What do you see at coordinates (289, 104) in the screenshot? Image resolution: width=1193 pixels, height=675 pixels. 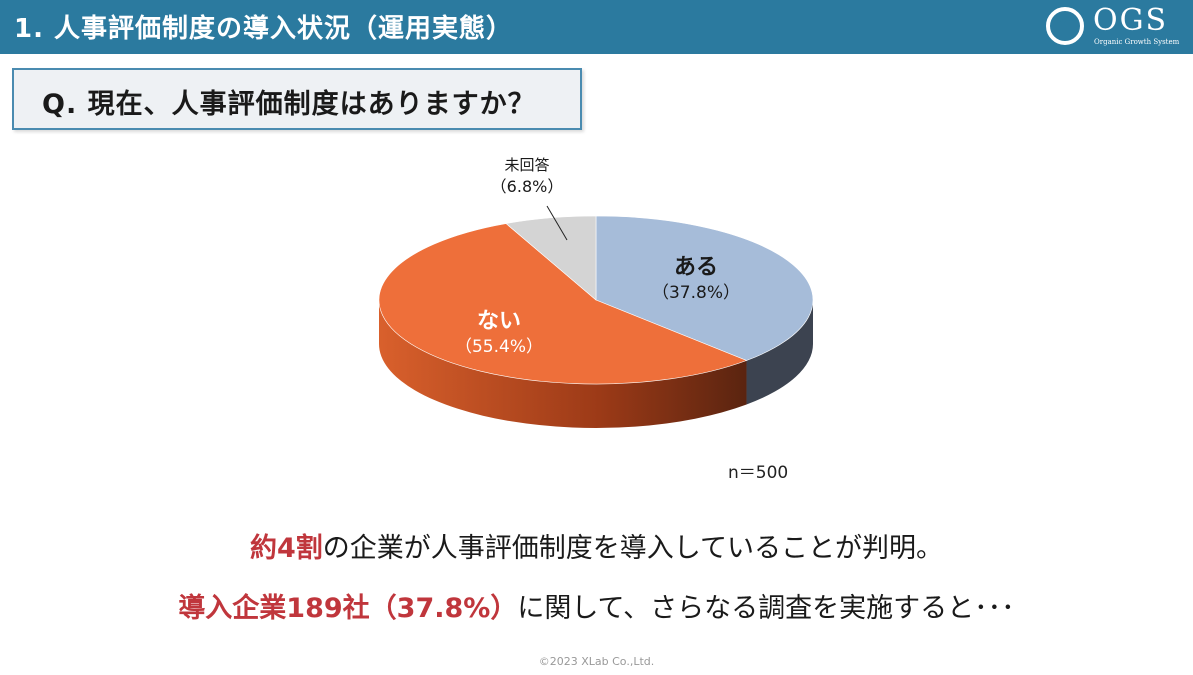 I see `question-text: Q. 現在、人事評価制度はありますか？` at bounding box center [289, 104].